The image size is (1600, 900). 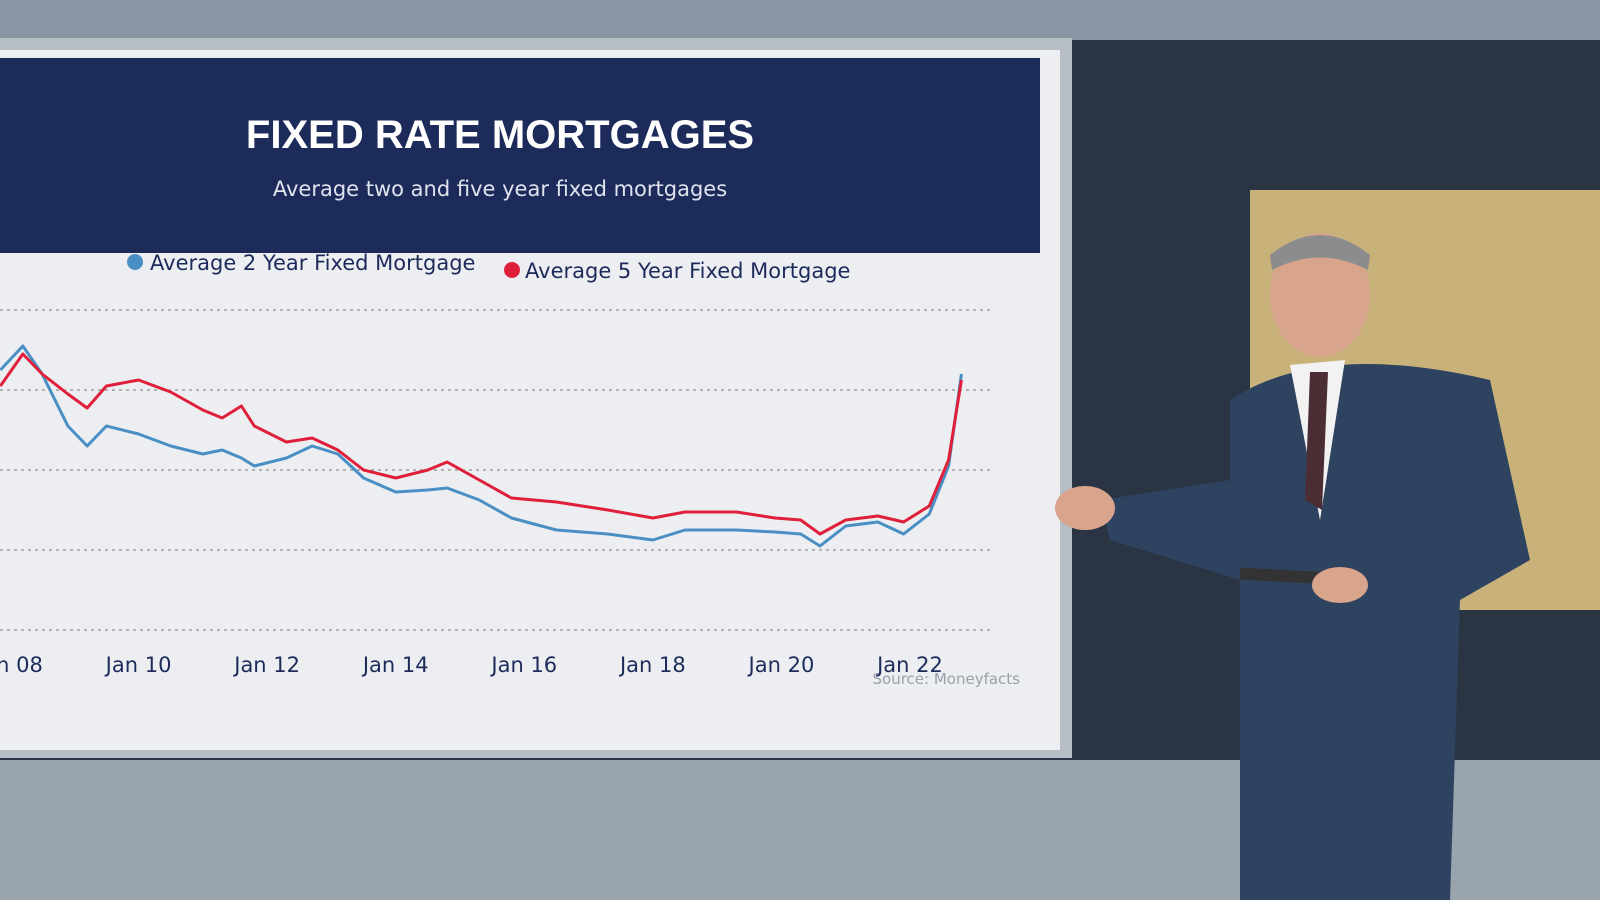 I want to click on chart-title: FIXED RATE MORTGAGES, so click(x=500, y=135).